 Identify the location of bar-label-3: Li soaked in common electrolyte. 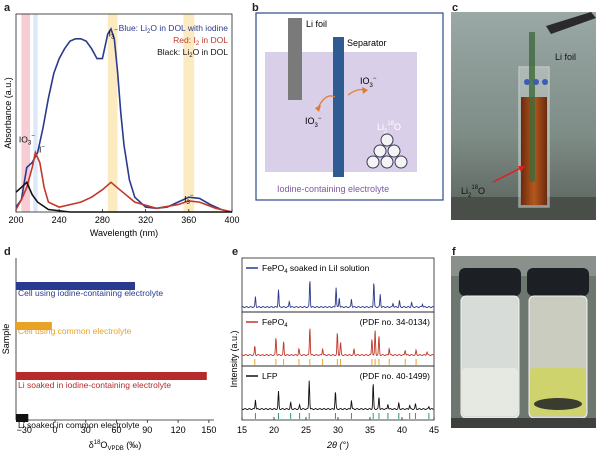
(79, 425).